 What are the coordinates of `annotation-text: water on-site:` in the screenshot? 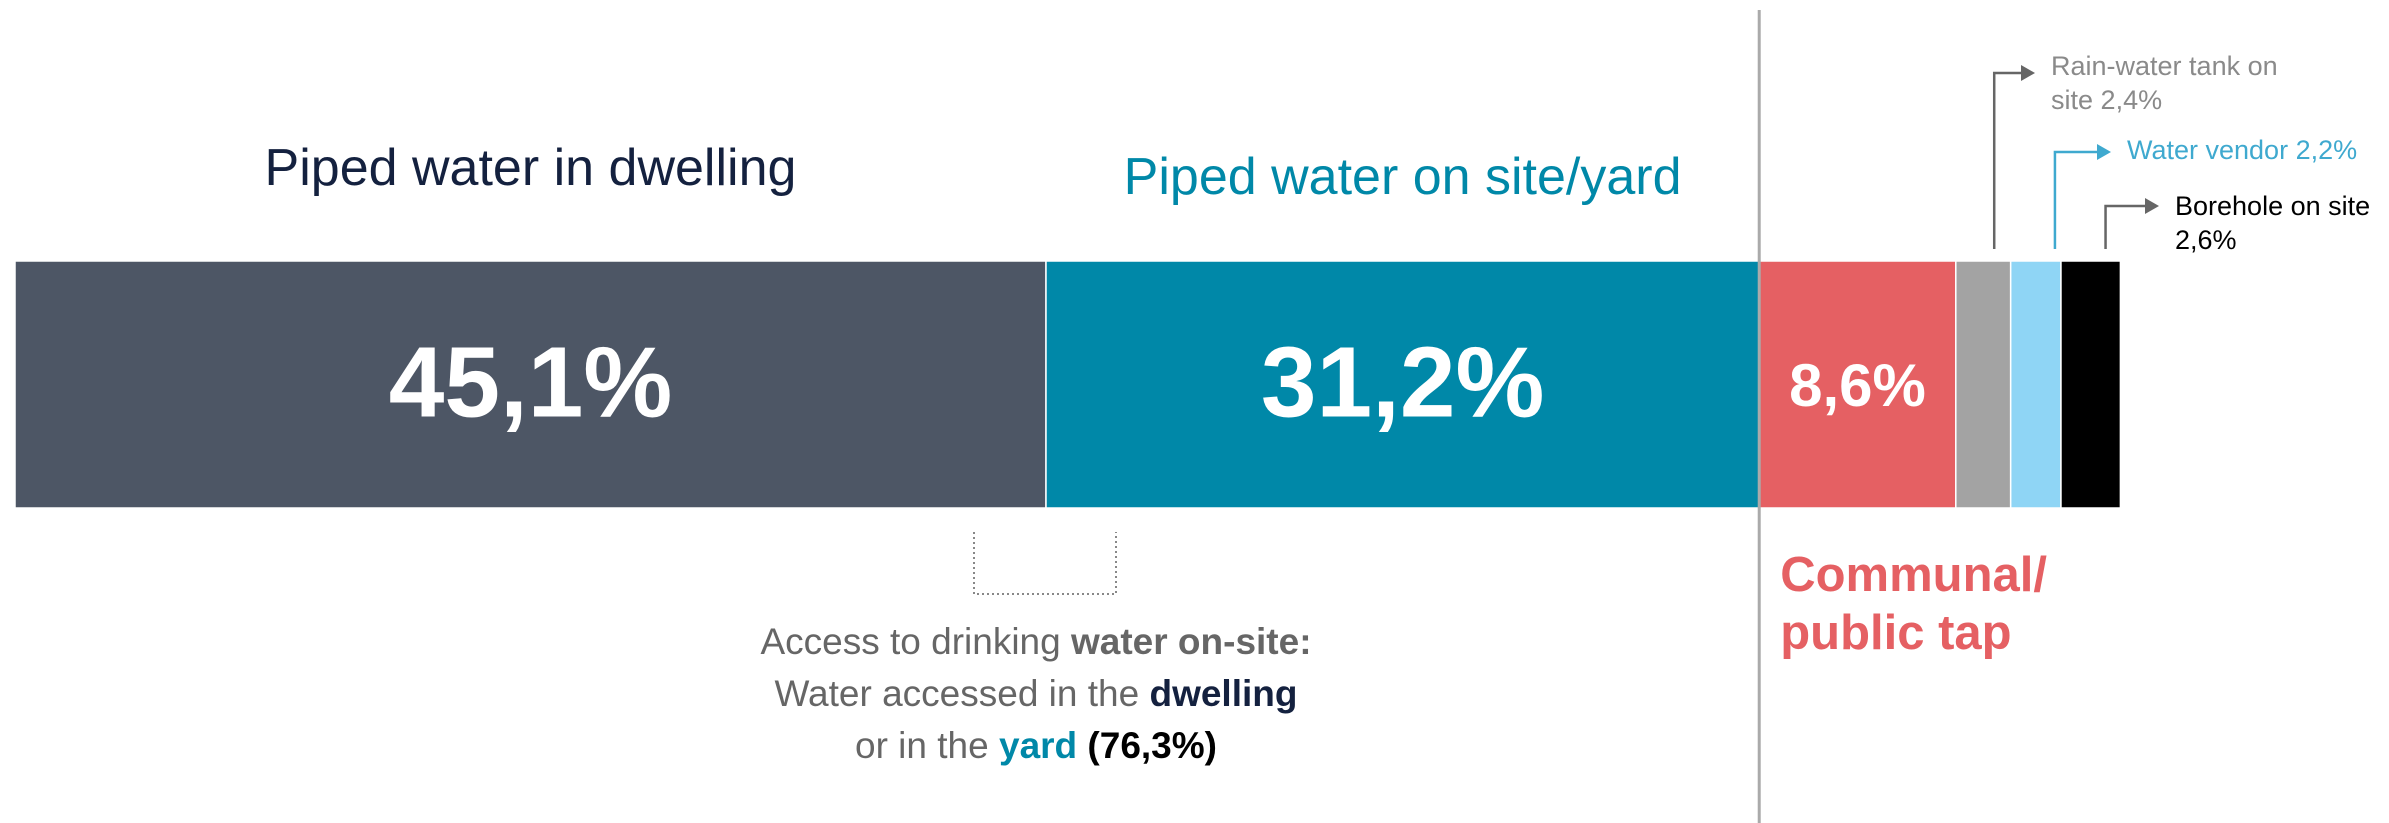 It's located at (1191, 641).